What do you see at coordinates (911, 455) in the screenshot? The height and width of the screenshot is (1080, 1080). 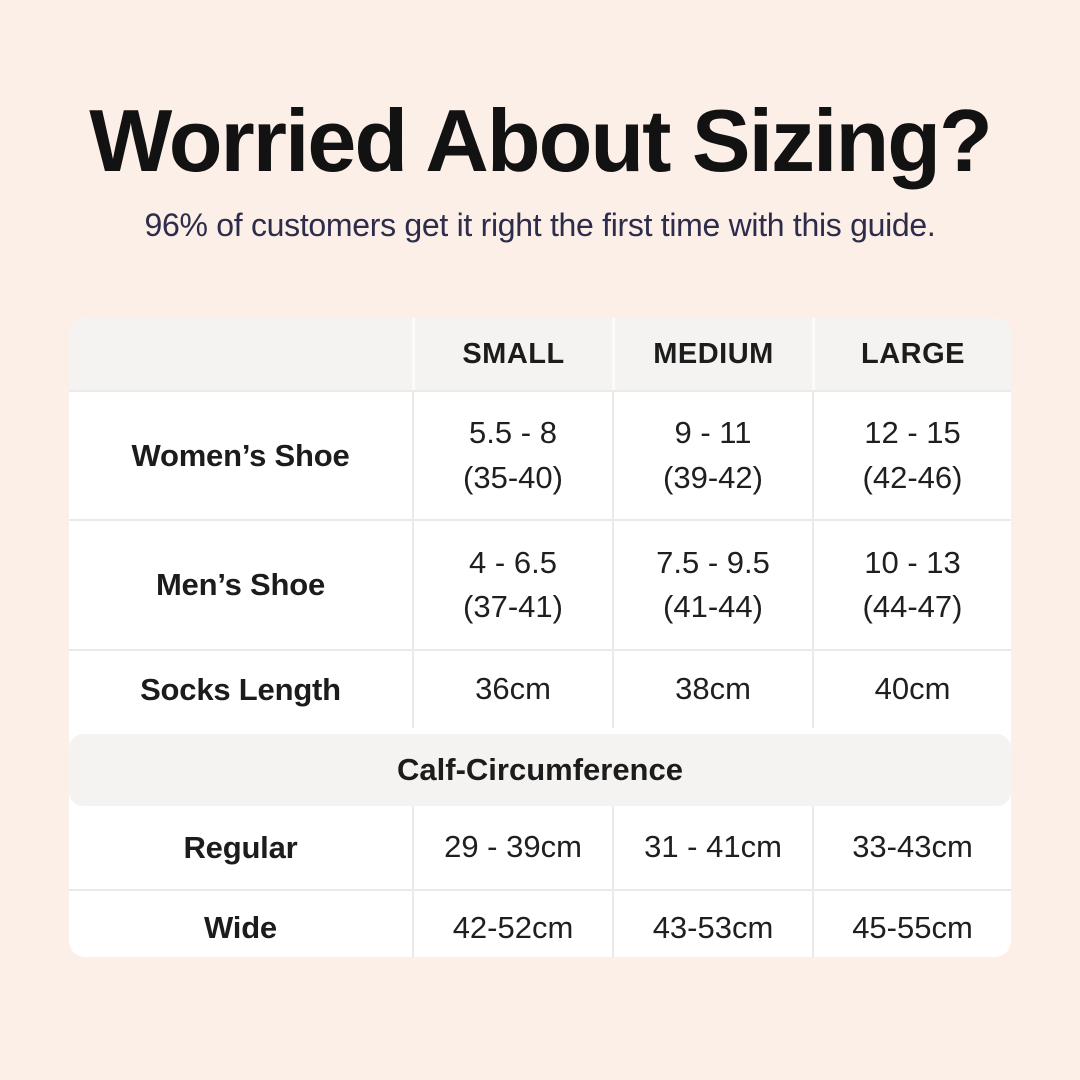 I see `table-cell: 12 - 15 (42-46)` at bounding box center [911, 455].